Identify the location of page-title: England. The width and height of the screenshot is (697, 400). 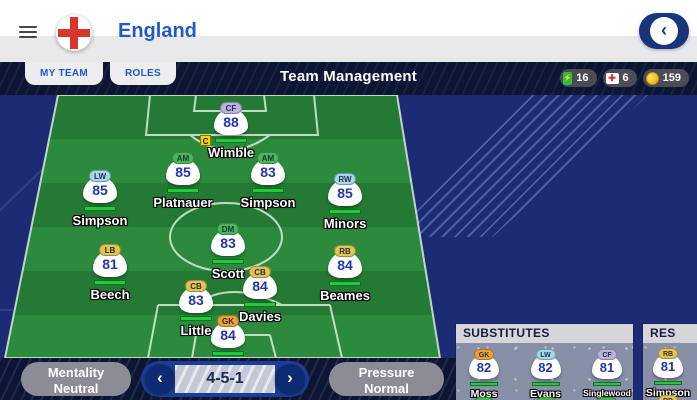
(157, 31).